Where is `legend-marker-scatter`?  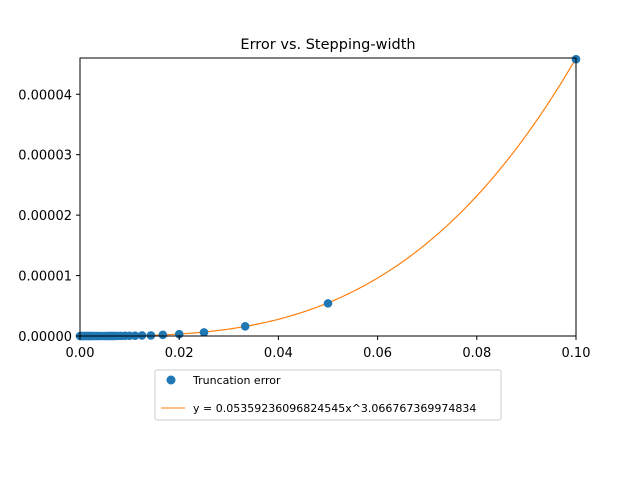
legend-marker-scatter is located at coordinates (171, 380).